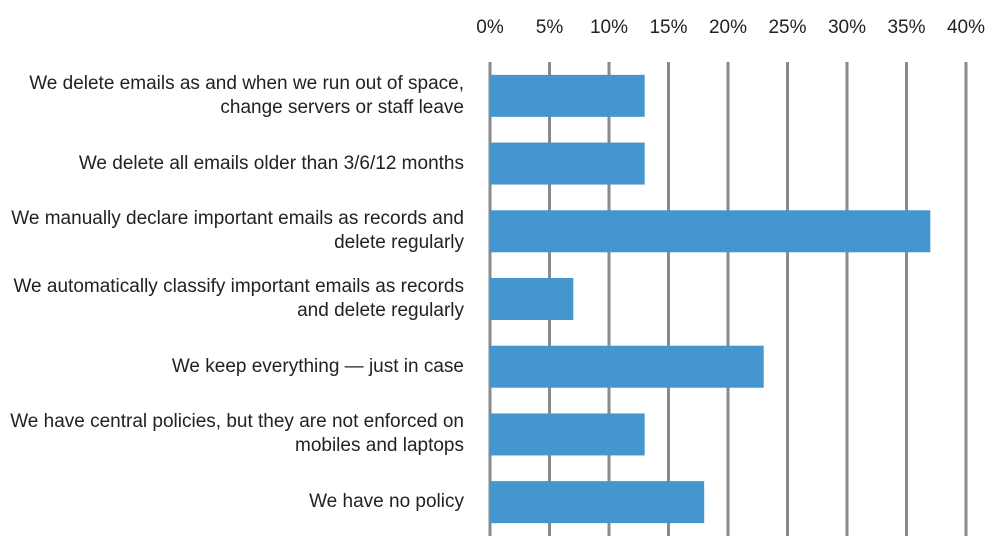 This screenshot has width=992, height=536. I want to click on x-tick-label: 40%, so click(966, 27).